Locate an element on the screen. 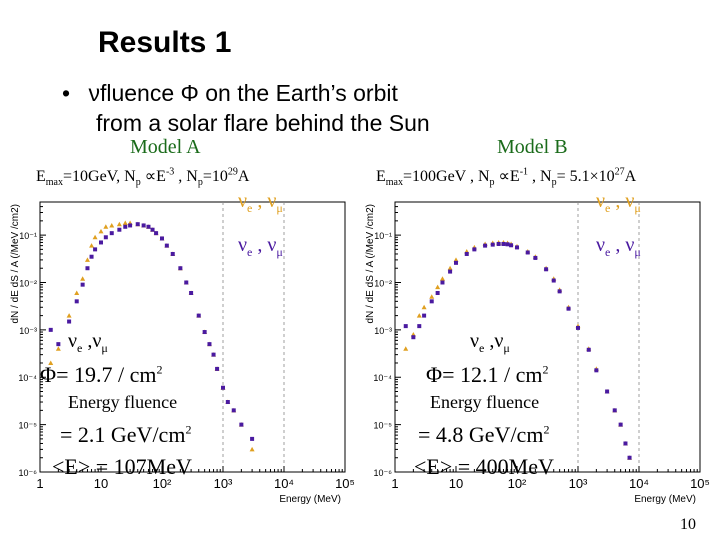 Image resolution: width=720 pixels, height=540 pixels. model-a-flavor-label: νe ,νμ is located at coordinates (88, 342).